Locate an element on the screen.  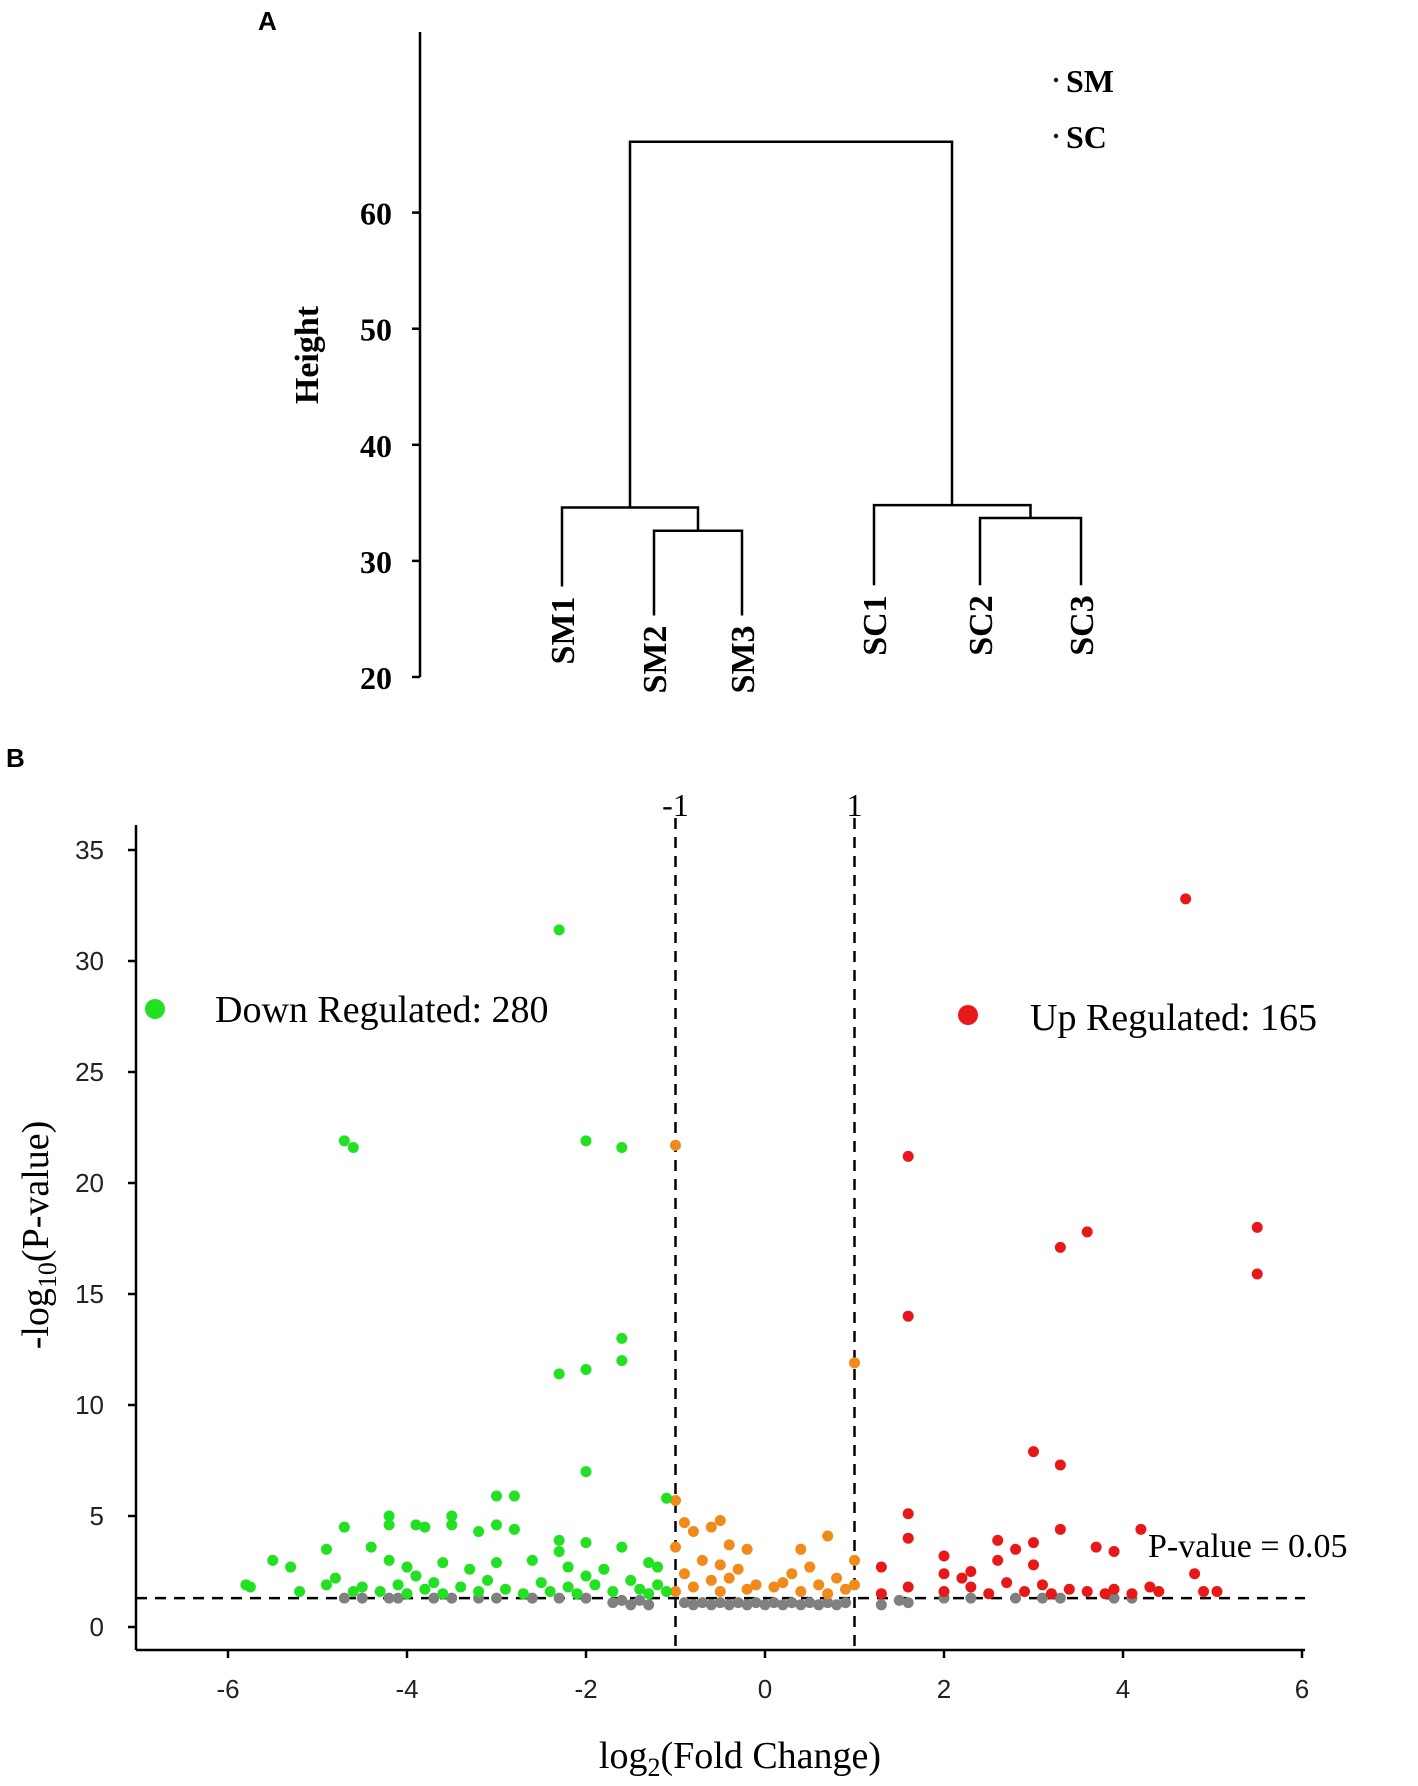
dendrogram-tick-label-40: 40 is located at coordinates (376, 446).